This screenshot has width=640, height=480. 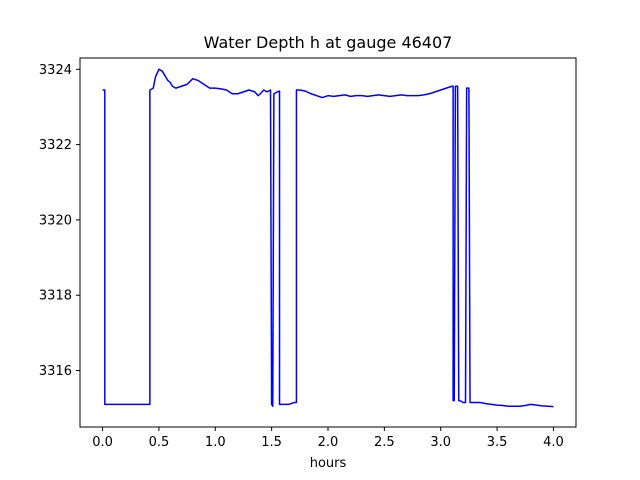 I want to click on x-tick-label: 3.0, so click(x=440, y=442).